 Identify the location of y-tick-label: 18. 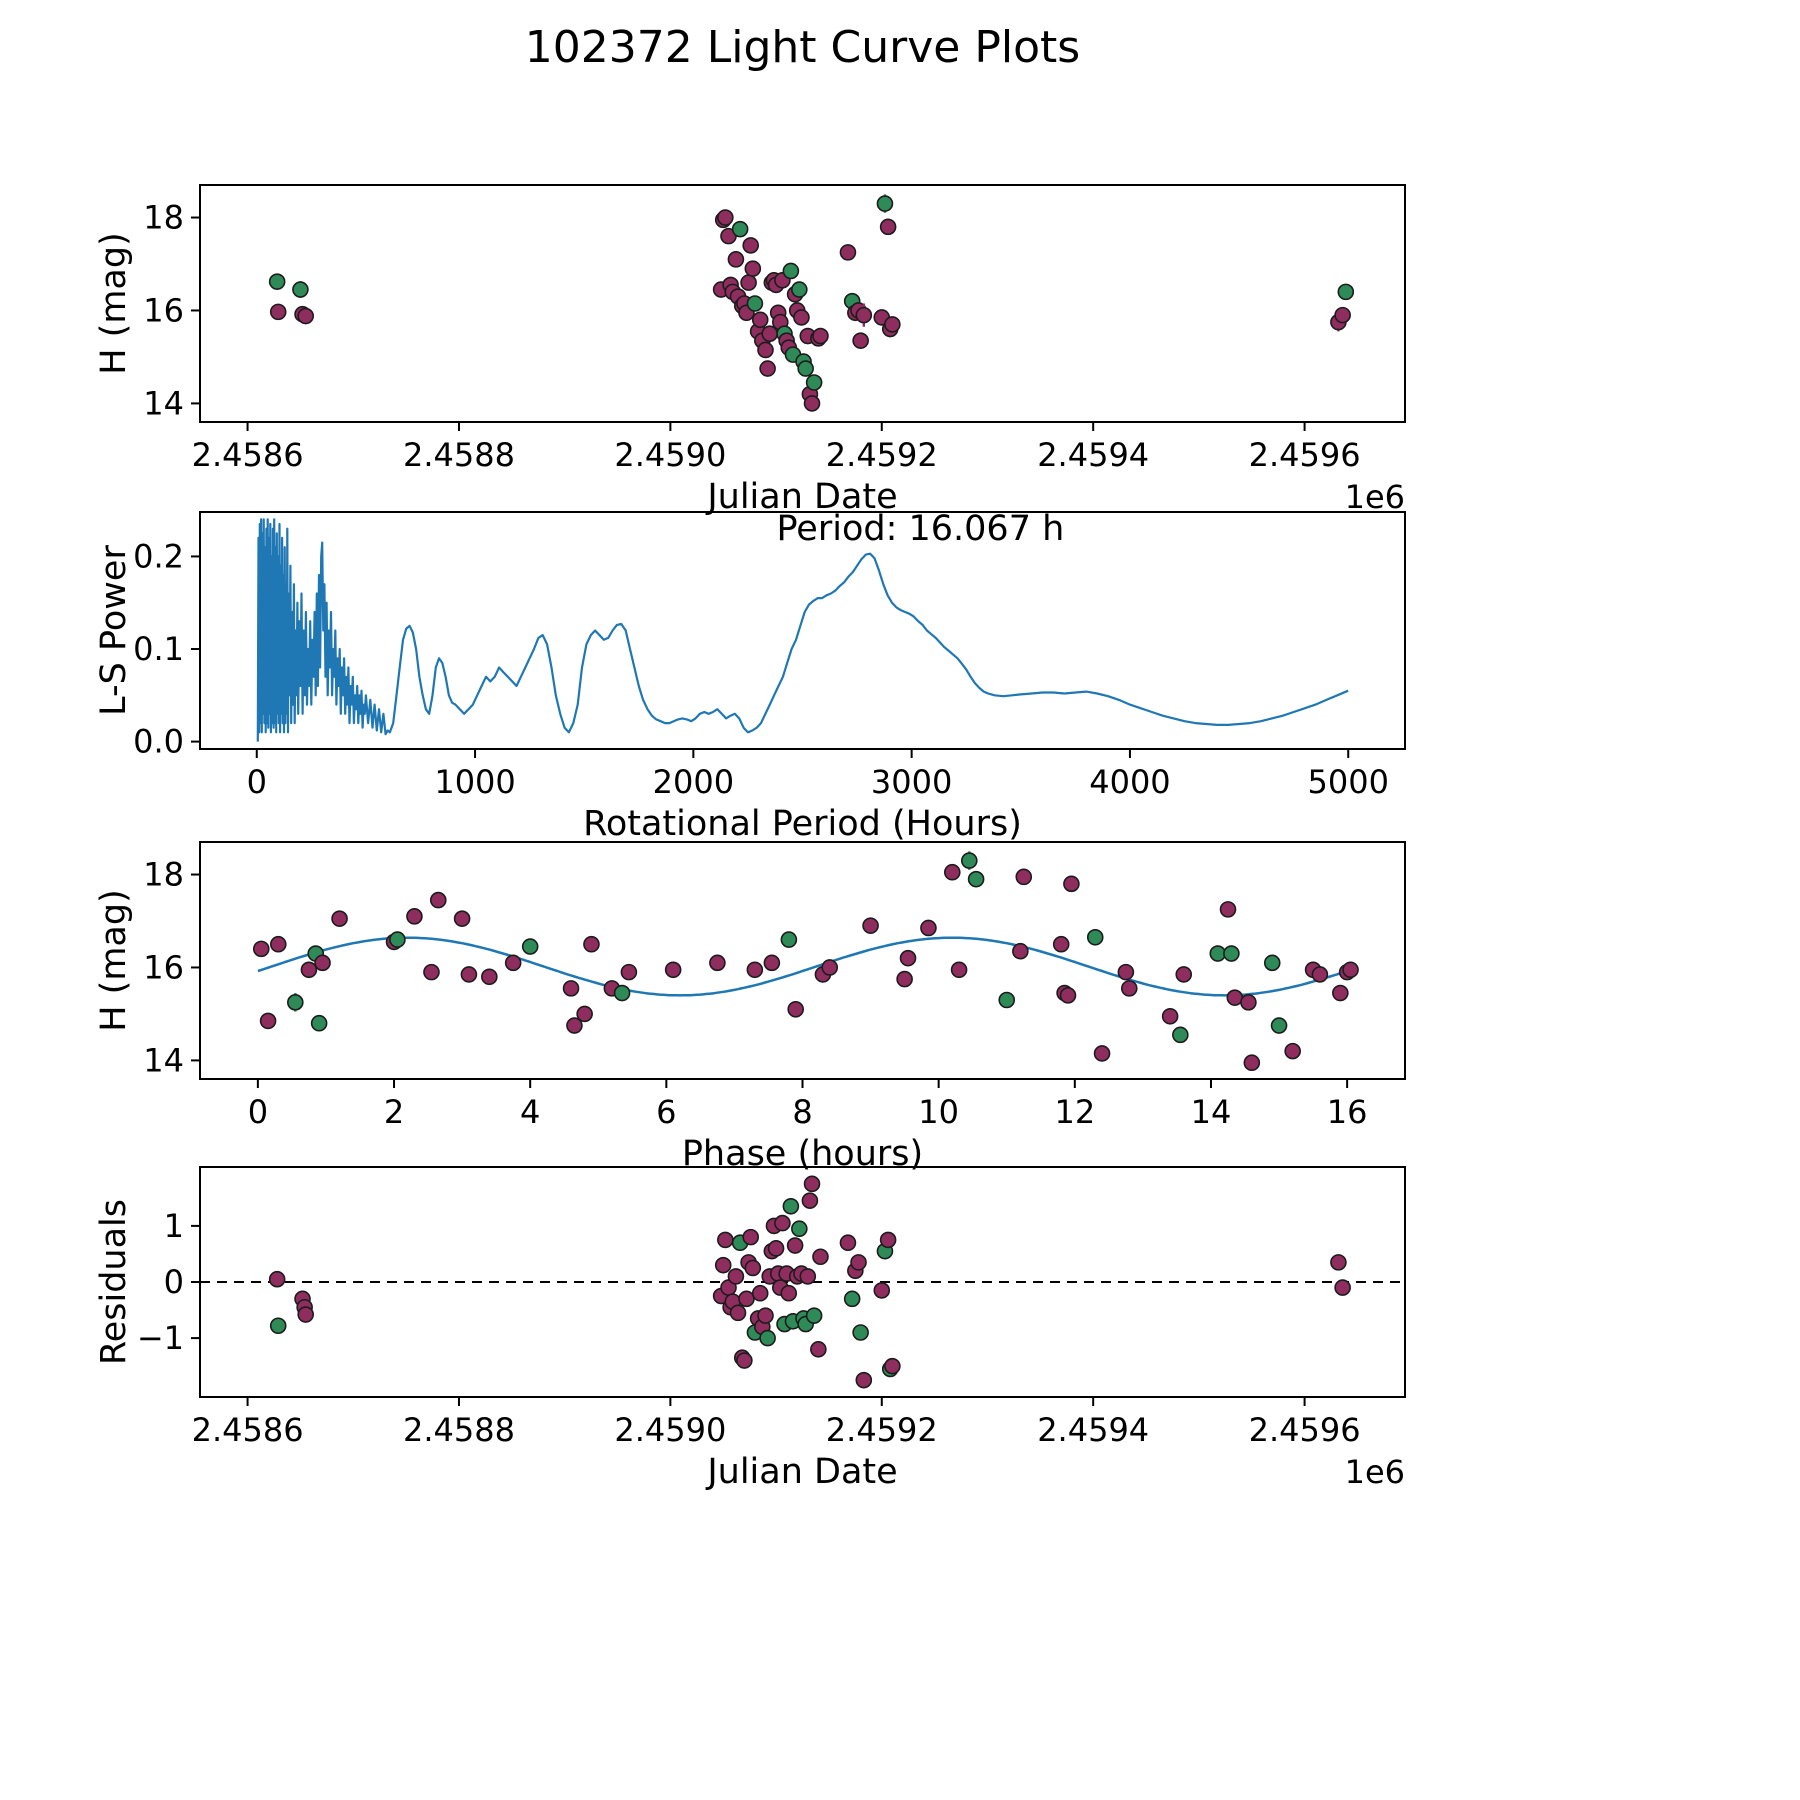
(163, 875).